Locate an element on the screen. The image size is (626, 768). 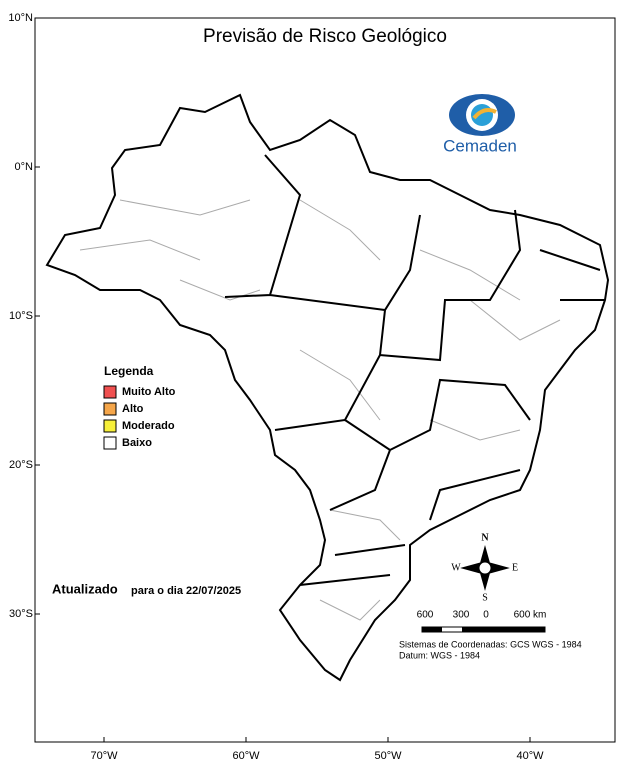
scale-label: 600 is located at coordinates (425, 615).